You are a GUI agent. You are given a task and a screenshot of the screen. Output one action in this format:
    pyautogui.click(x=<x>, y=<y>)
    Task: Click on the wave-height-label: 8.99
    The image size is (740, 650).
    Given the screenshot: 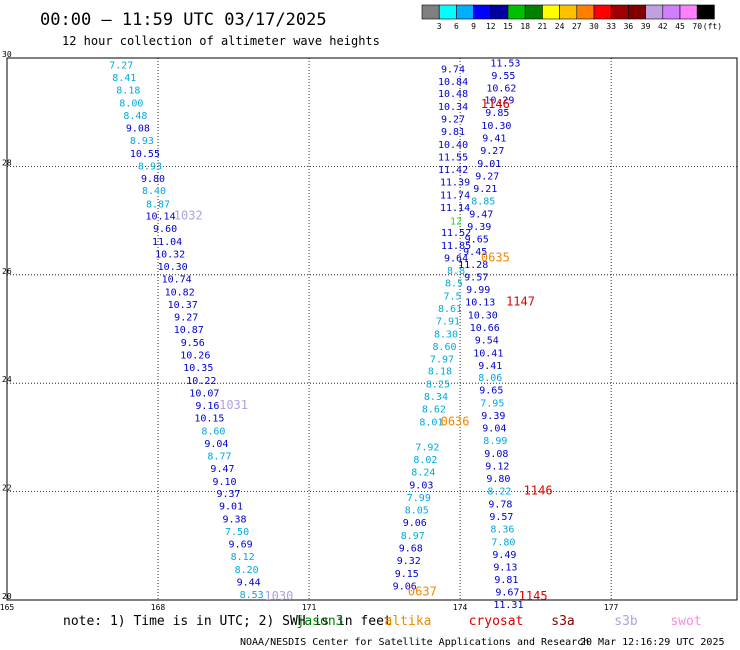 What is the action you would take?
    pyautogui.click(x=495, y=441)
    